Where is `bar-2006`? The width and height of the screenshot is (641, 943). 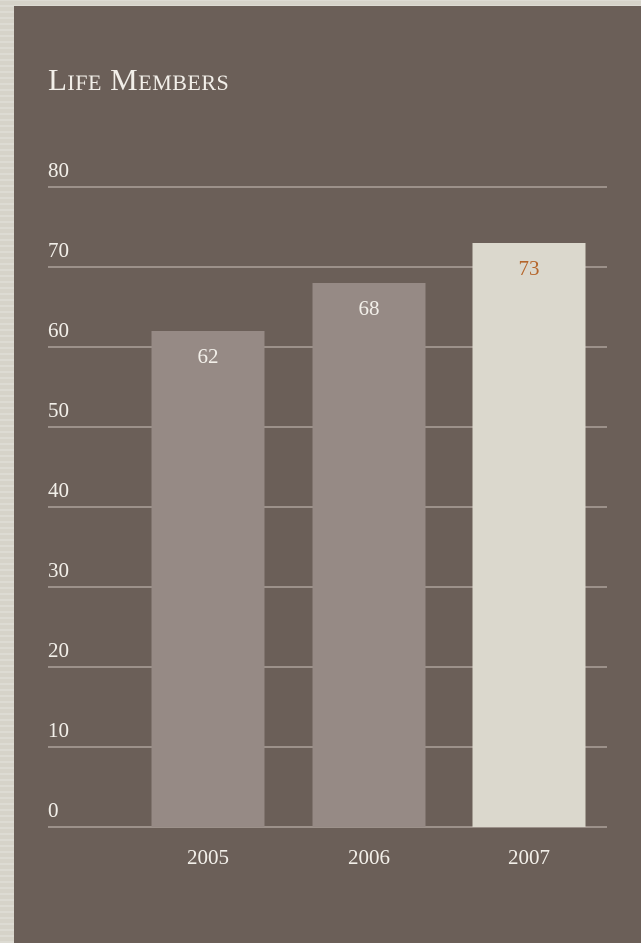
bar-2006 is located at coordinates (369, 555).